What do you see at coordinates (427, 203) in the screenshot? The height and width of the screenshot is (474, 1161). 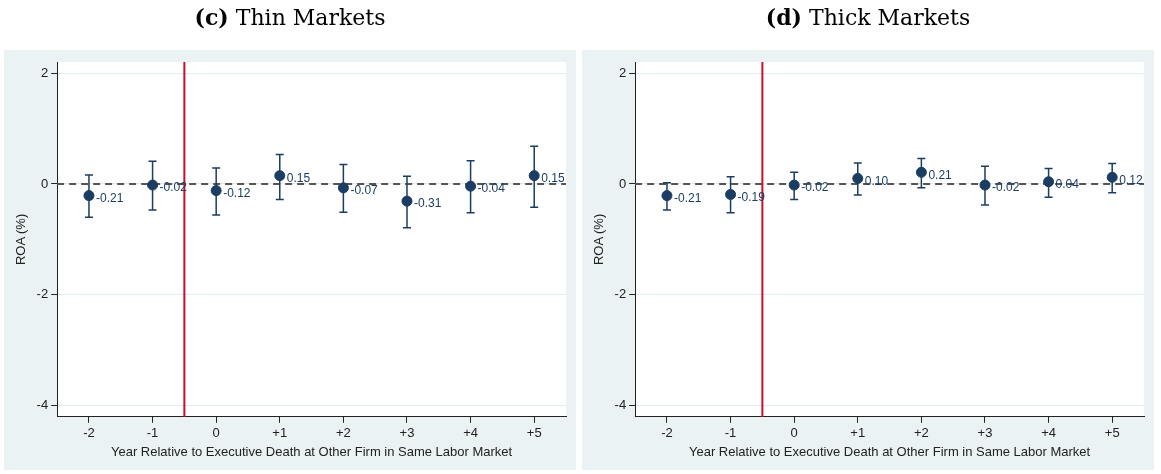 I see `data-label: -0.31` at bounding box center [427, 203].